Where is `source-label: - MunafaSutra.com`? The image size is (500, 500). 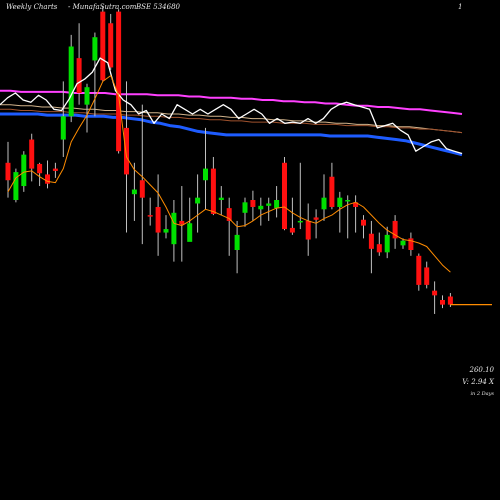 source-label: - MunafaSutra.com is located at coordinates (102, 7).